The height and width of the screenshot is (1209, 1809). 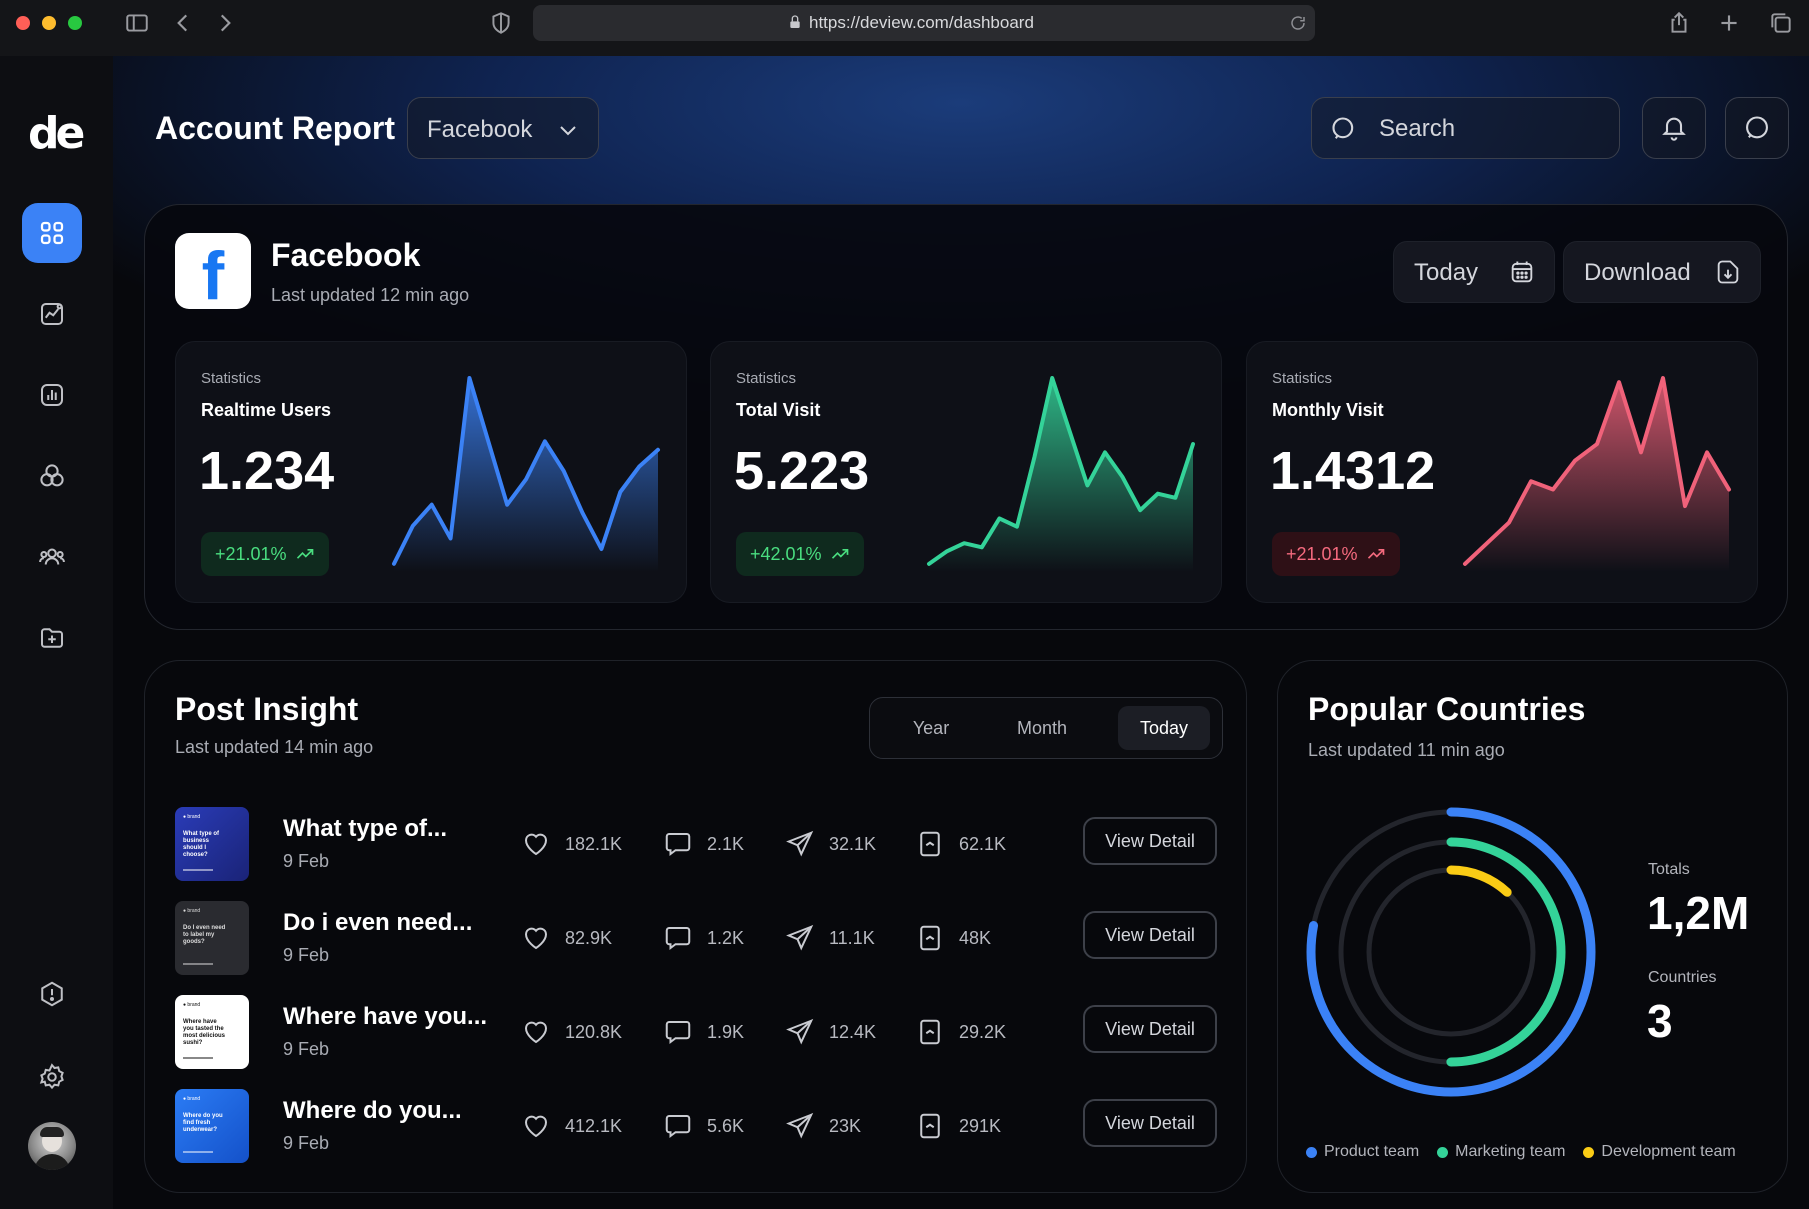 What do you see at coordinates (526, 474) in the screenshot?
I see `sparkline-realtime-users` at bounding box center [526, 474].